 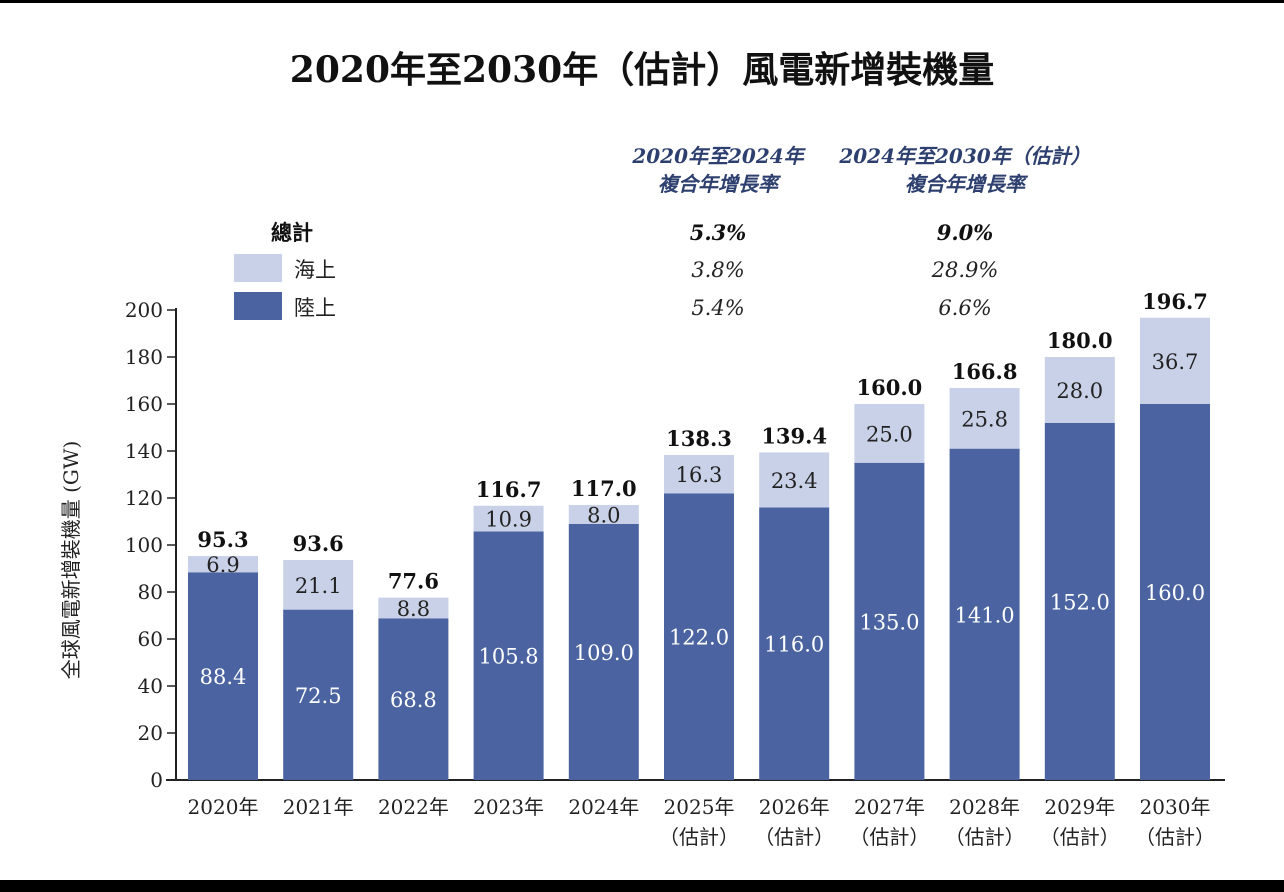 What do you see at coordinates (890, 387) in the screenshot?
I see `total-value-label: 160.0` at bounding box center [890, 387].